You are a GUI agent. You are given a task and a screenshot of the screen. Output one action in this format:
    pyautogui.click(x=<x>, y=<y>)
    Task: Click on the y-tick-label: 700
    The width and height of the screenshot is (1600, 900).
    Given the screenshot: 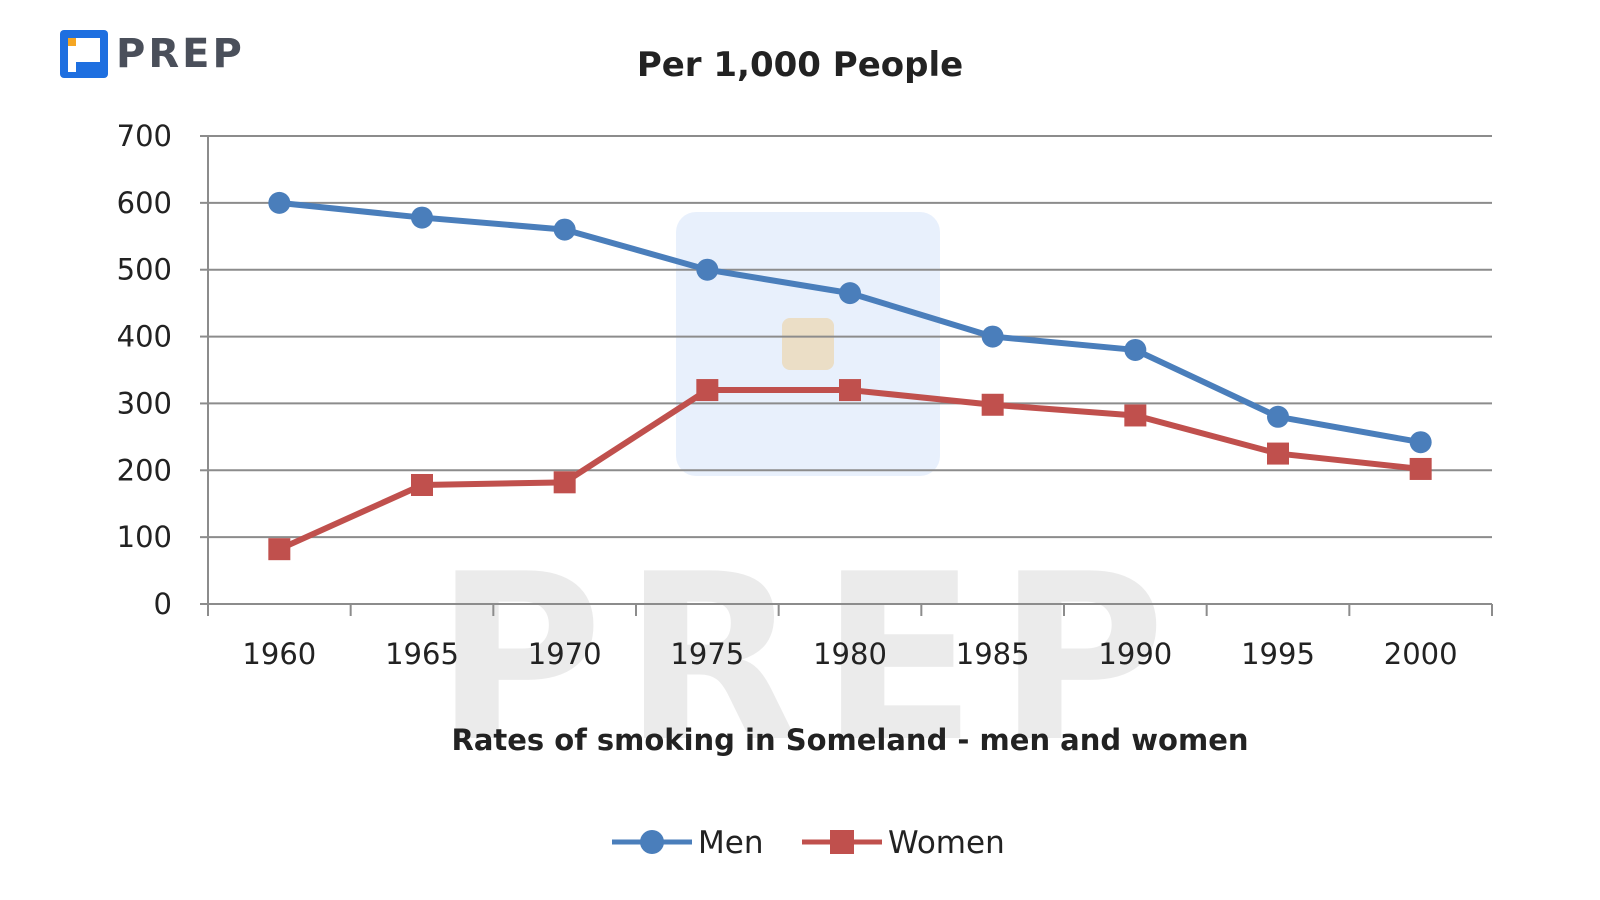 What is the action you would take?
    pyautogui.click(x=144, y=136)
    